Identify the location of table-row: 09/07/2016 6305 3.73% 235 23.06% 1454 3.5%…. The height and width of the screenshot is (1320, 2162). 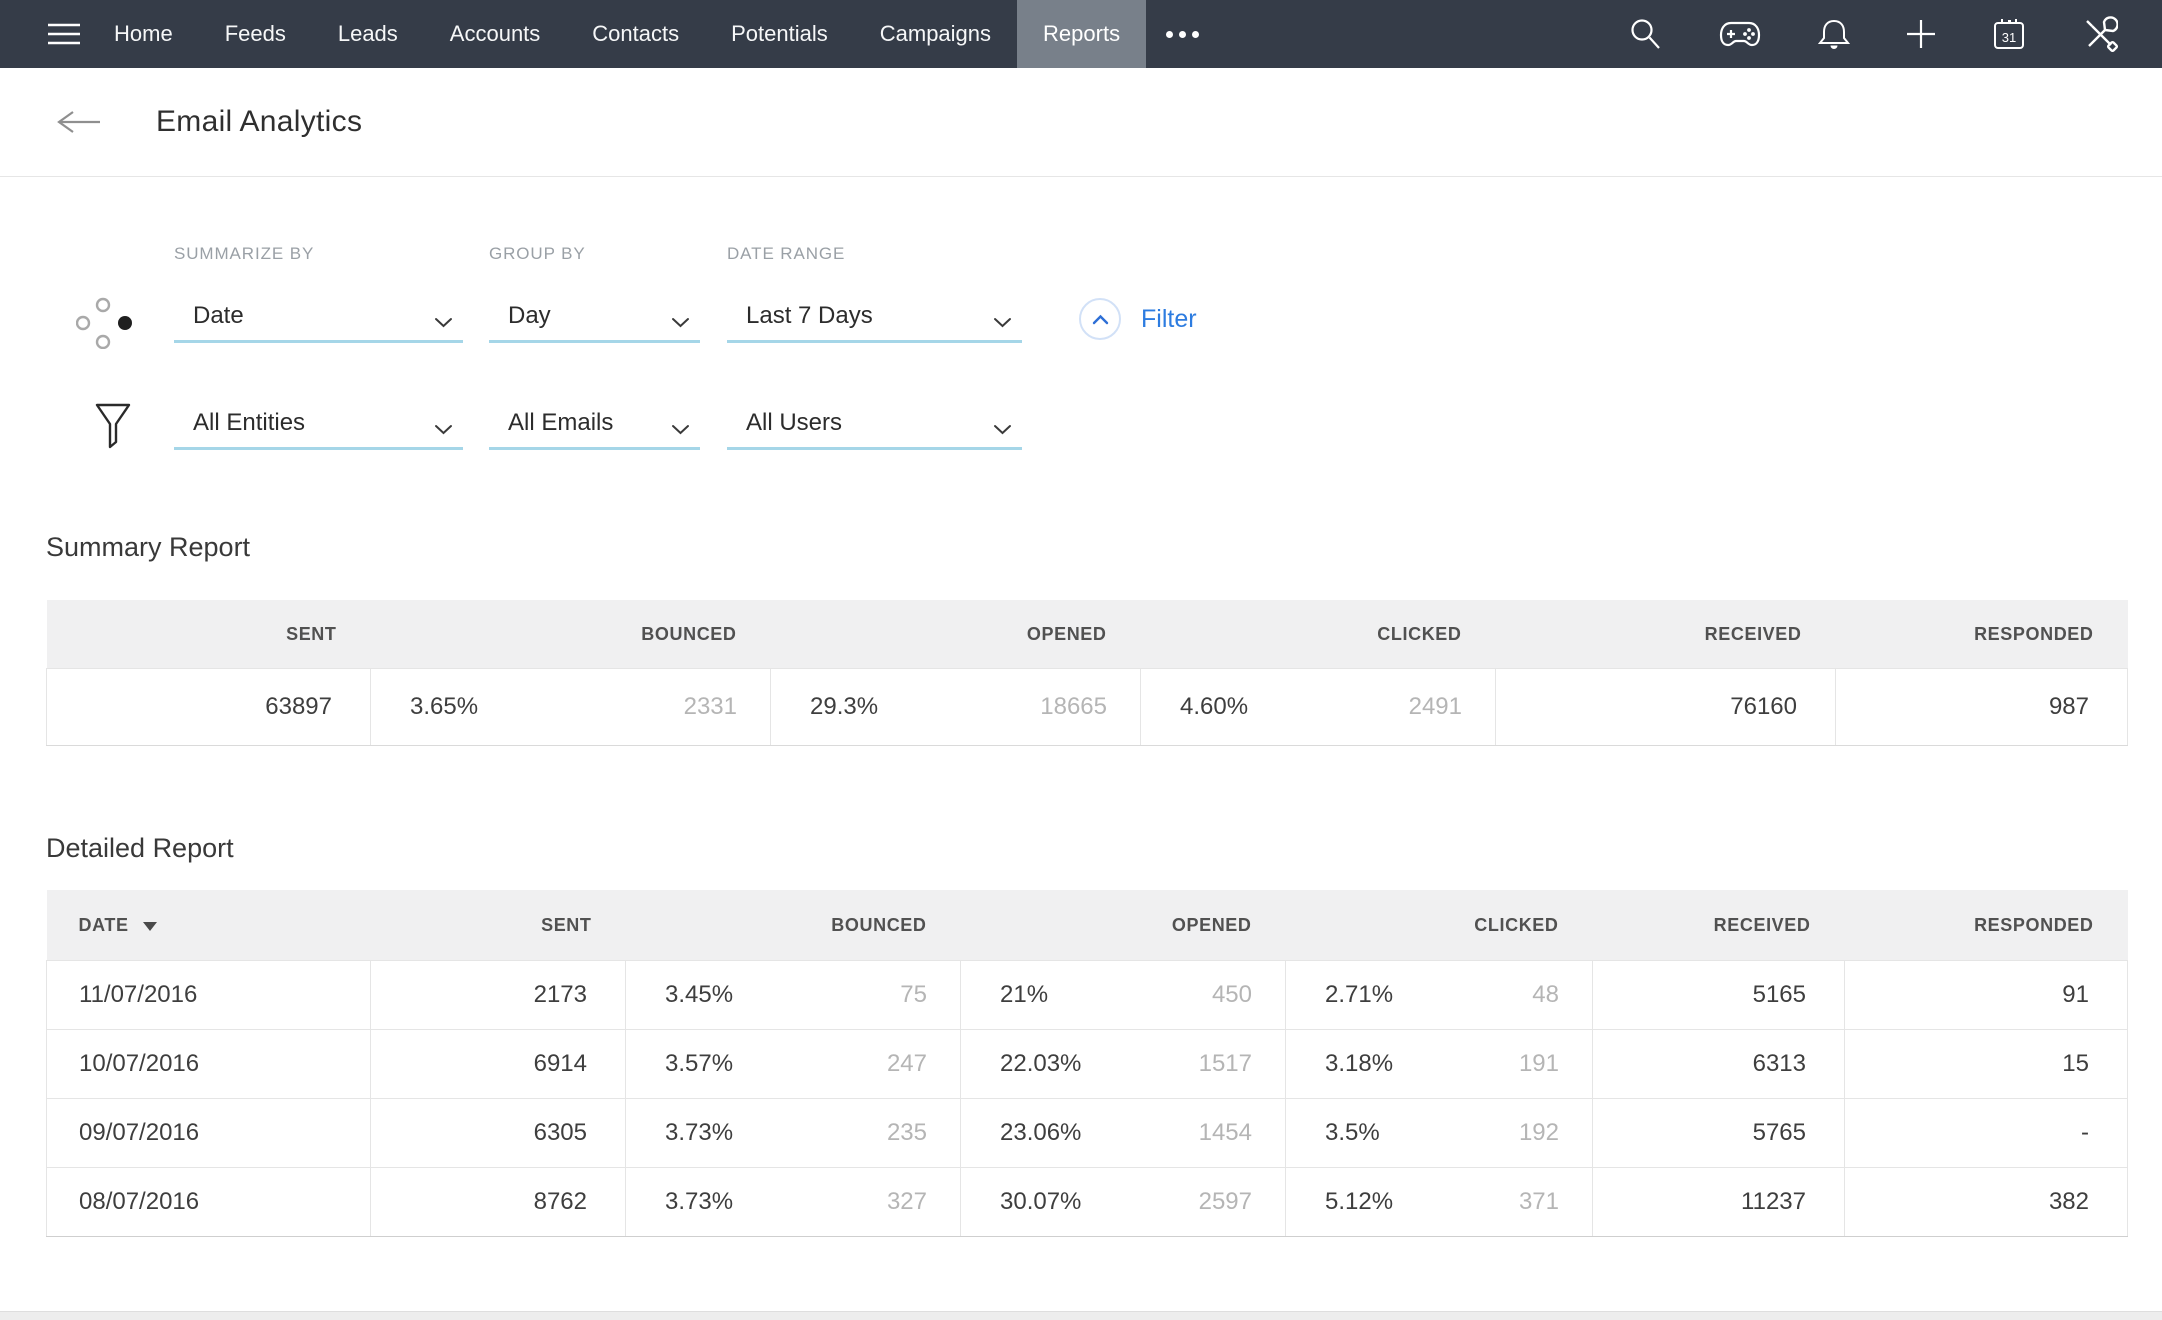
(1087, 1133).